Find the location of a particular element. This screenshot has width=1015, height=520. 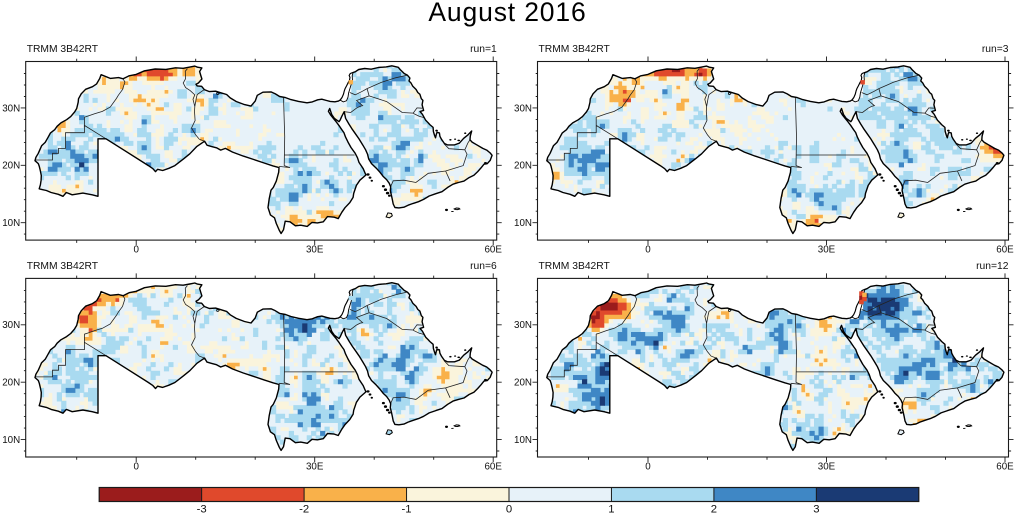

svg-text: run=12 is located at coordinates (992, 266).